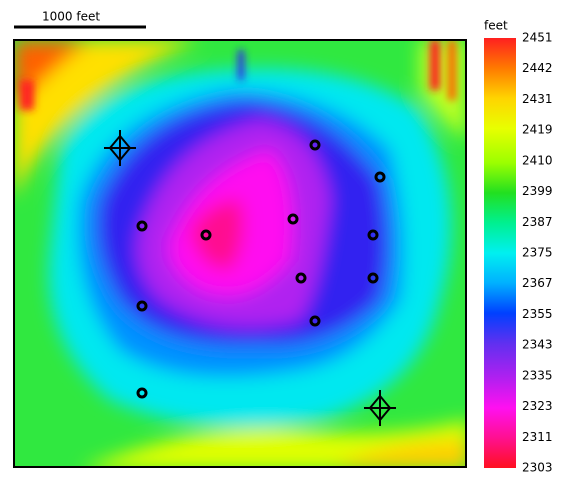 The width and height of the screenshot is (573, 485). I want to click on colorbar-tick-label: 2451, so click(537, 38).